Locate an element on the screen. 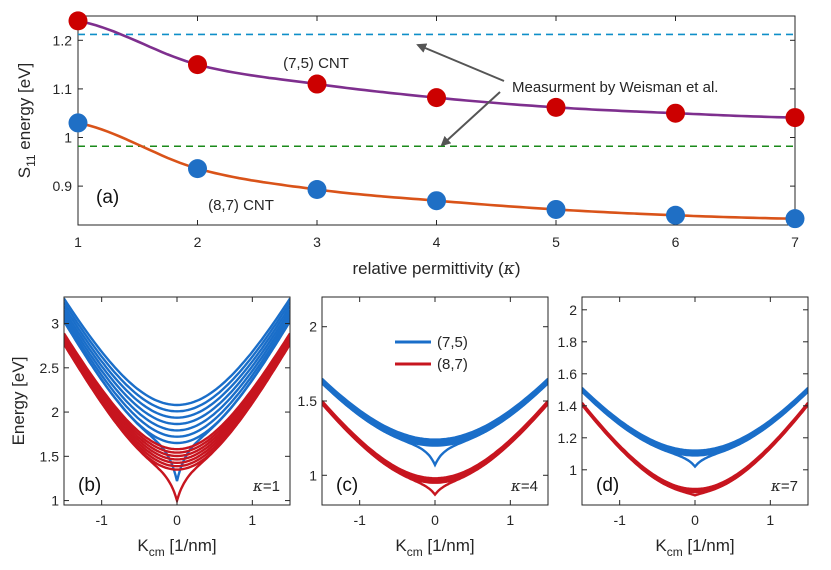  y-tick-label: 1.8 is located at coordinates (568, 342).